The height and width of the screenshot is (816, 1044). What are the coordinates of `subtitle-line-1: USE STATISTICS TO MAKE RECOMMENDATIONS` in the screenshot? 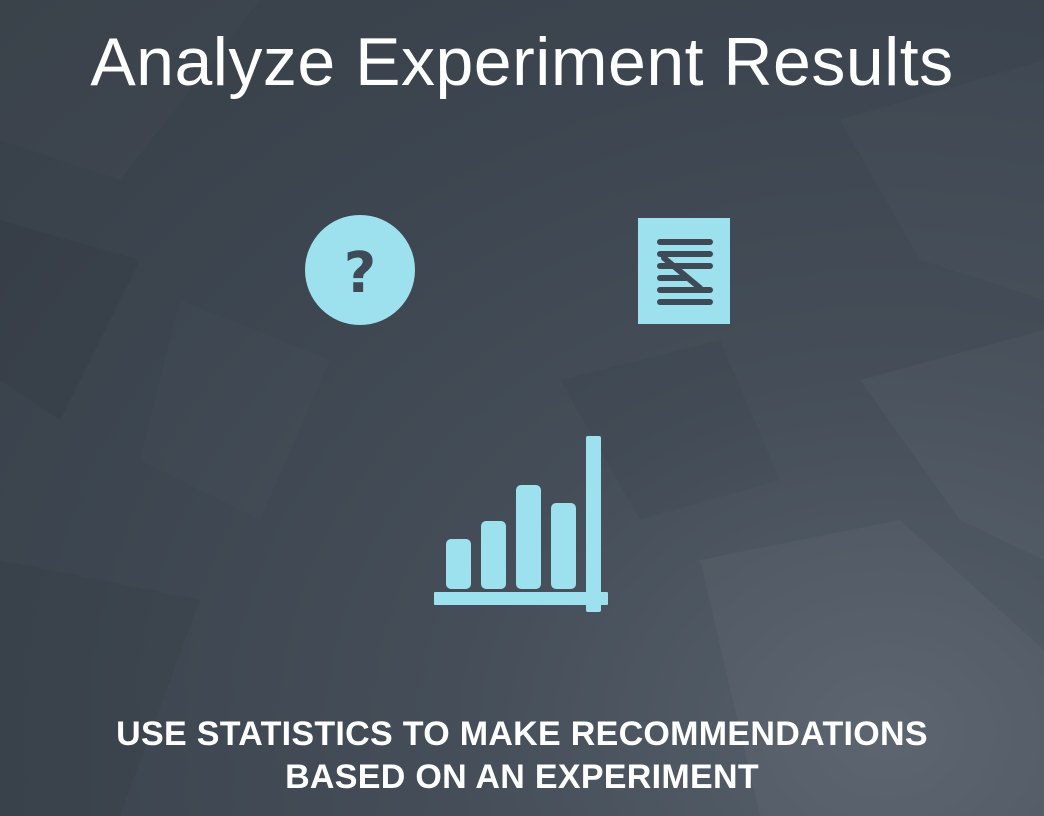 It's located at (522, 734).